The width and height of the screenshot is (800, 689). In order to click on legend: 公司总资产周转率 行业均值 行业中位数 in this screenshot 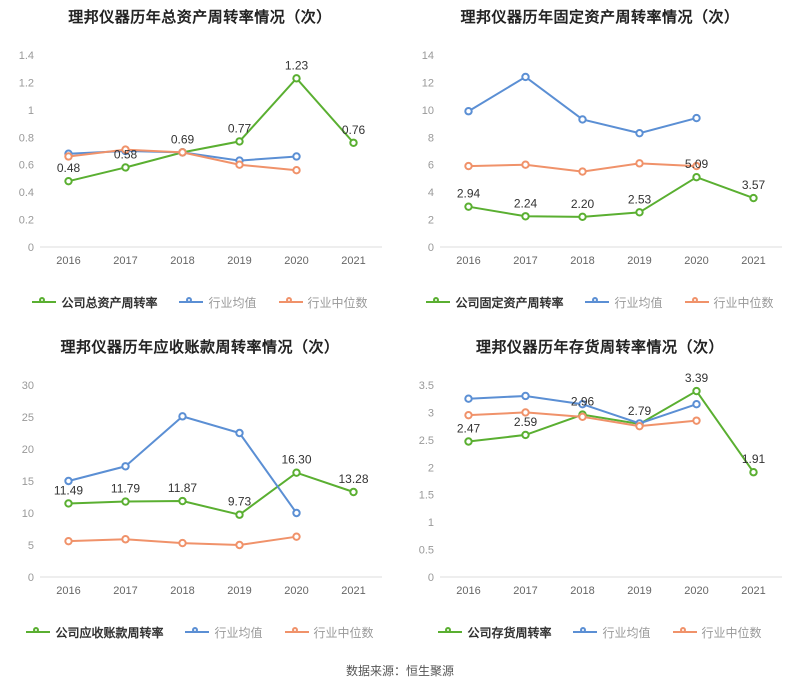, I will do `click(200, 302)`.